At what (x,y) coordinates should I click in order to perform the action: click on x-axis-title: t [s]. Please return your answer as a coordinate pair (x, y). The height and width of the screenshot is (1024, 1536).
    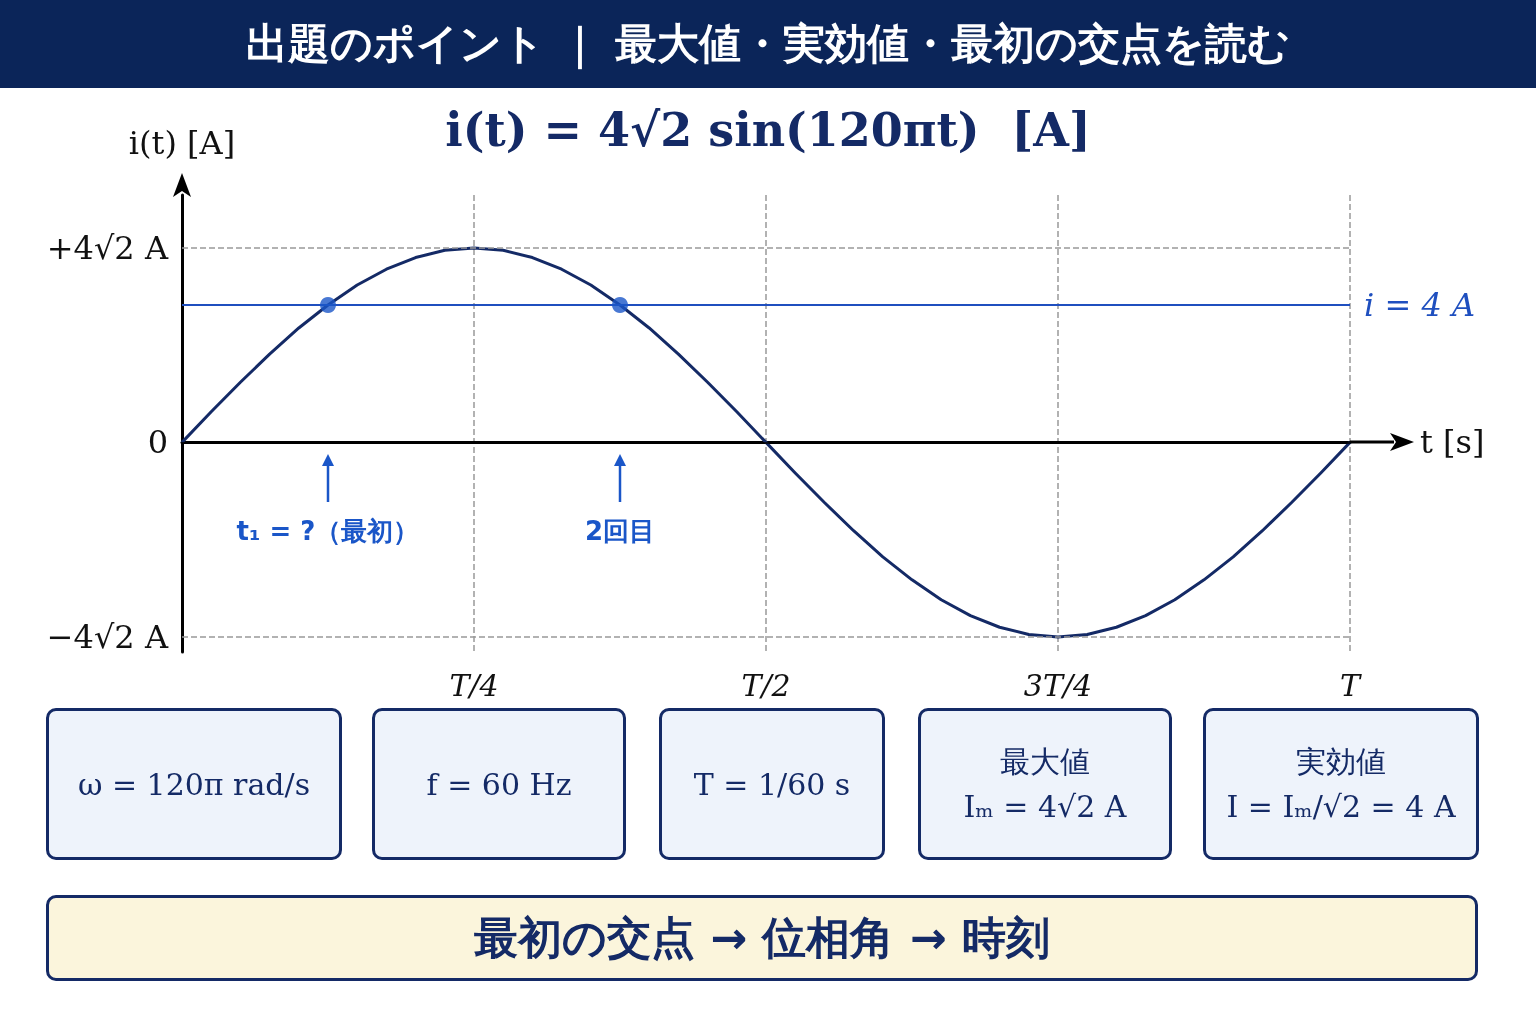
    Looking at the image, I should click on (1452, 442).